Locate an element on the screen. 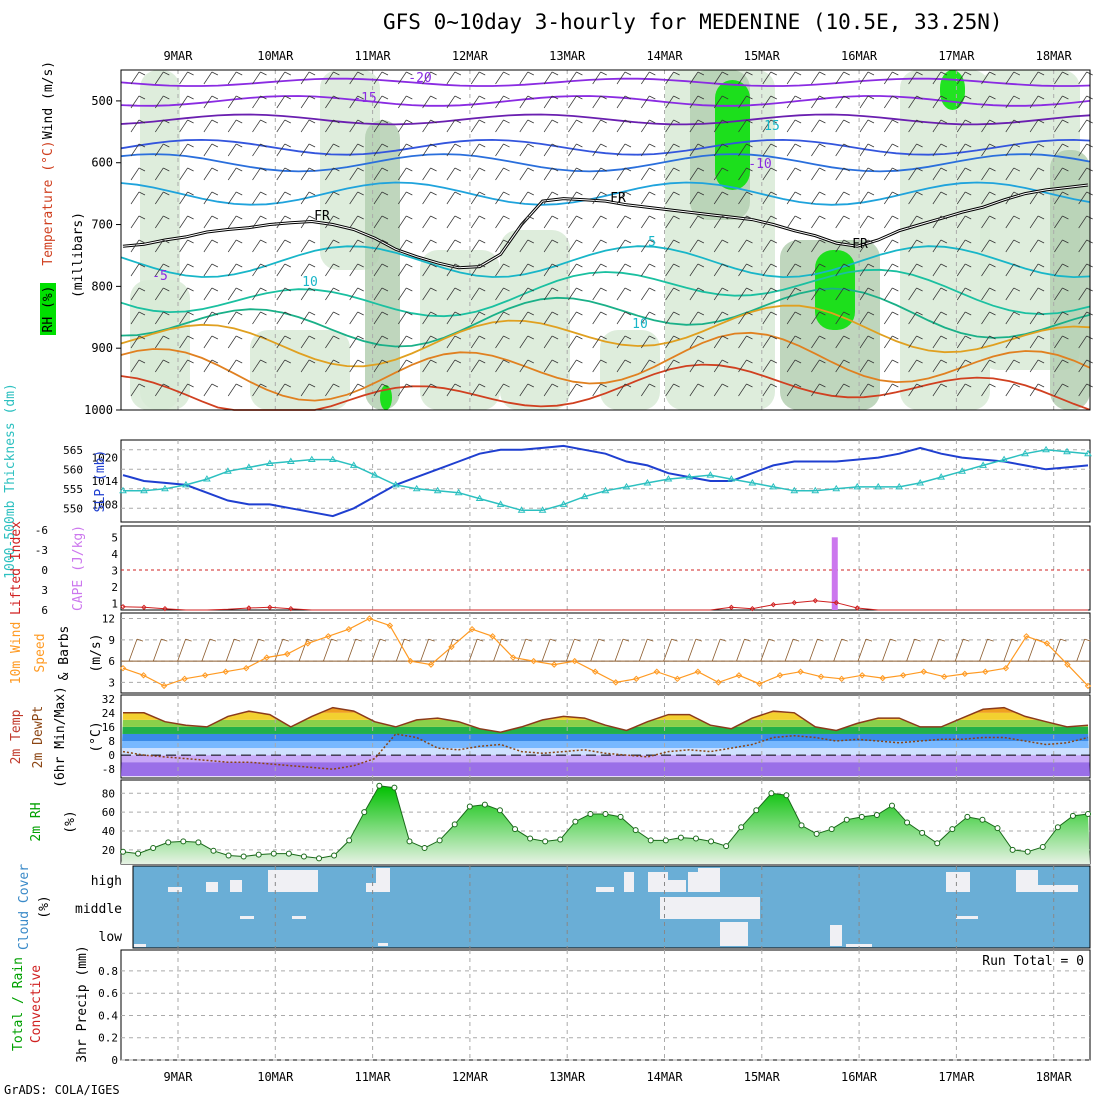 The image size is (1100, 1100). contour-label: -15 is located at coordinates (364, 98).